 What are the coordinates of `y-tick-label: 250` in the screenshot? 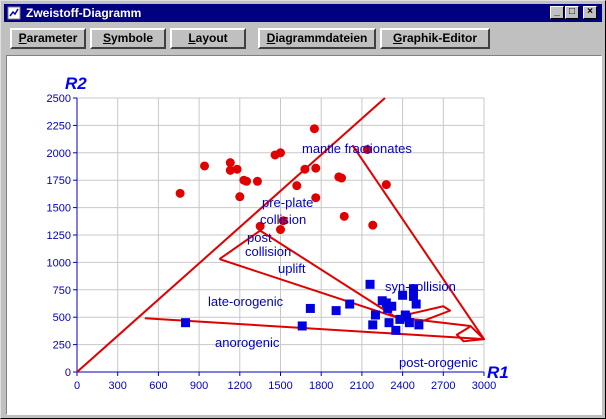 It's located at (62, 346).